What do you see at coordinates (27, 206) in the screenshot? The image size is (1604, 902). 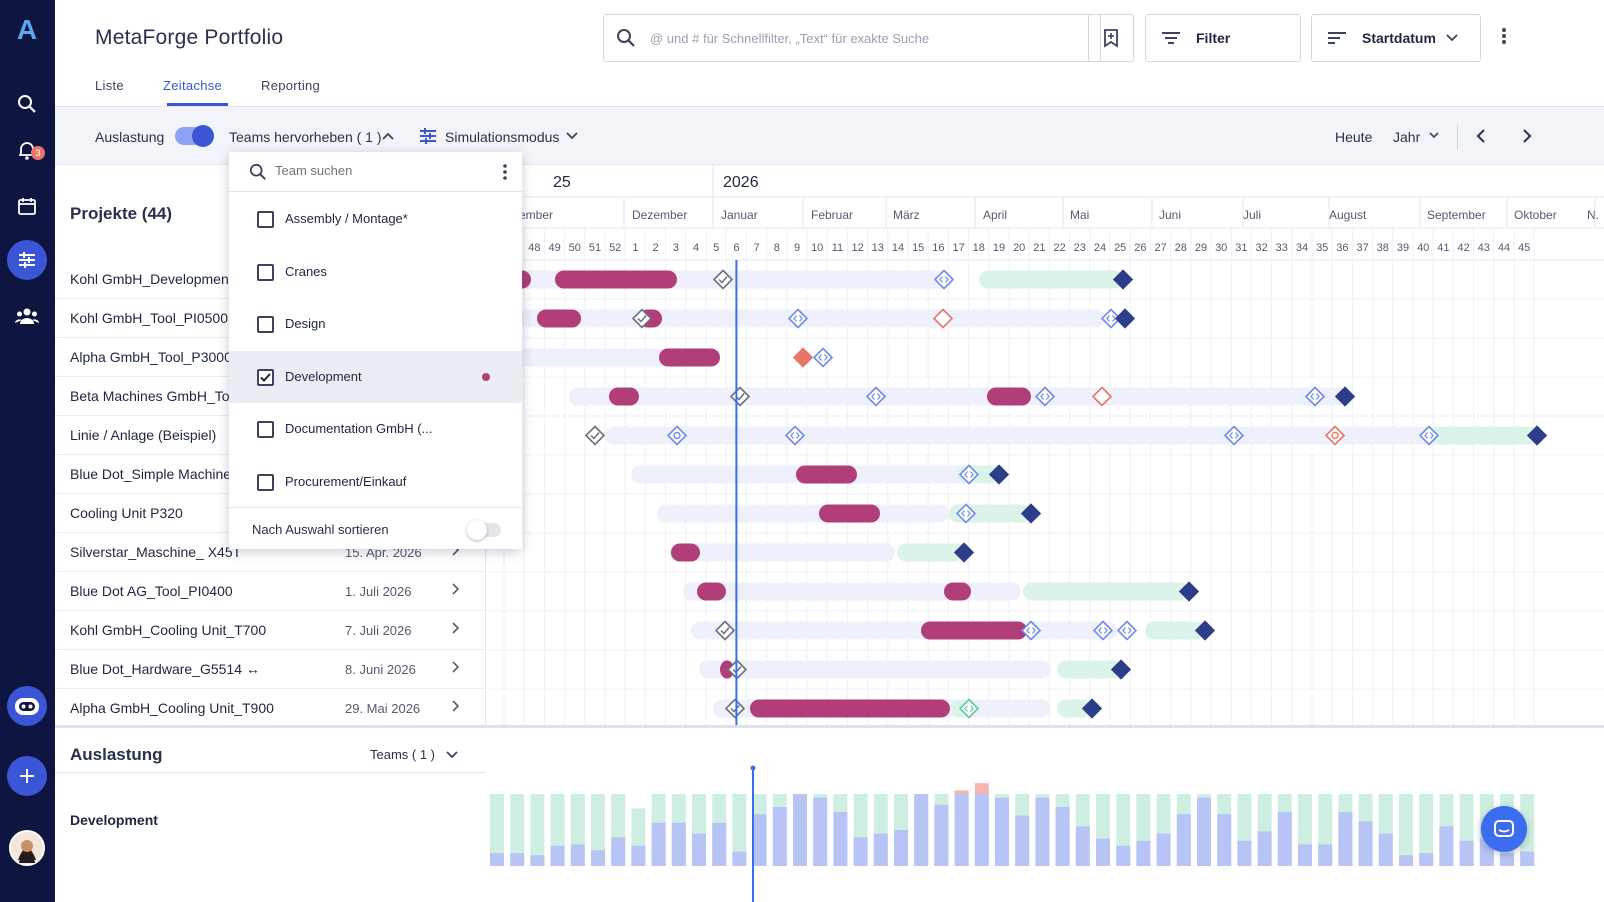 I see `calendar-icon` at bounding box center [27, 206].